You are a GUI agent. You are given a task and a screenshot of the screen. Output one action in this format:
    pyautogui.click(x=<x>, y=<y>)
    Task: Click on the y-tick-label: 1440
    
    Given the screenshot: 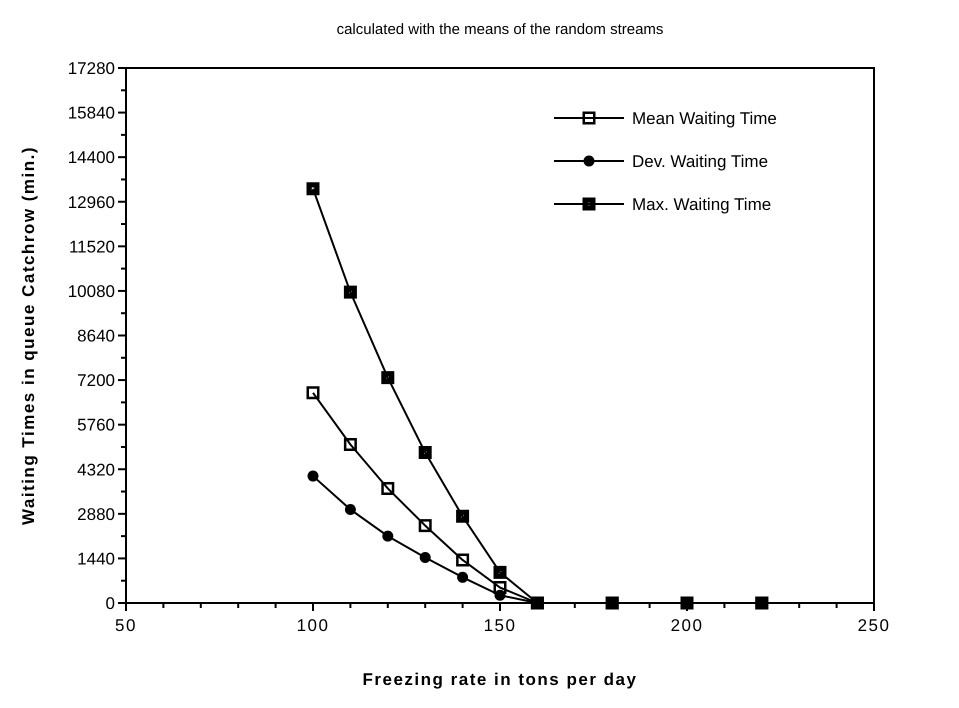 What is the action you would take?
    pyautogui.click(x=96, y=558)
    